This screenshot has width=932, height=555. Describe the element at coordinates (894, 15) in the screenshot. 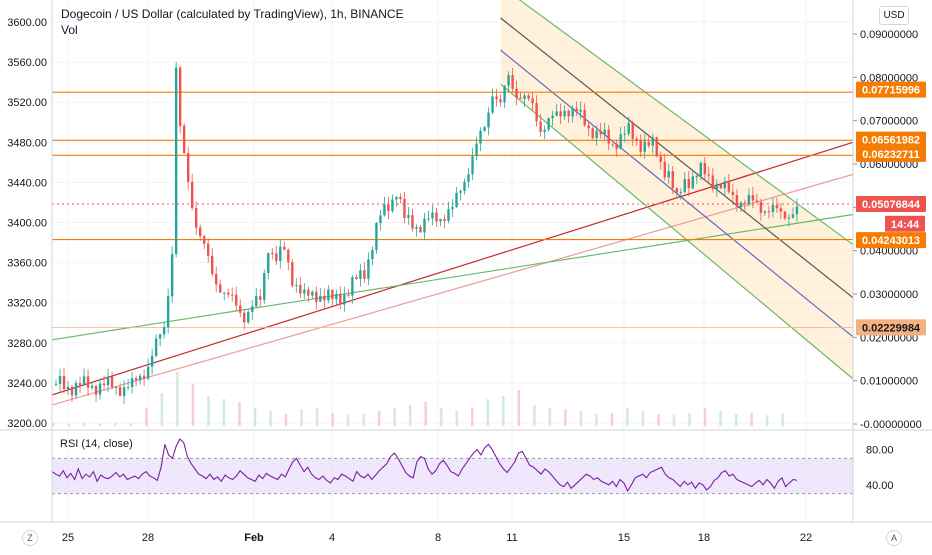

I see `currency-button: USD` at that location.